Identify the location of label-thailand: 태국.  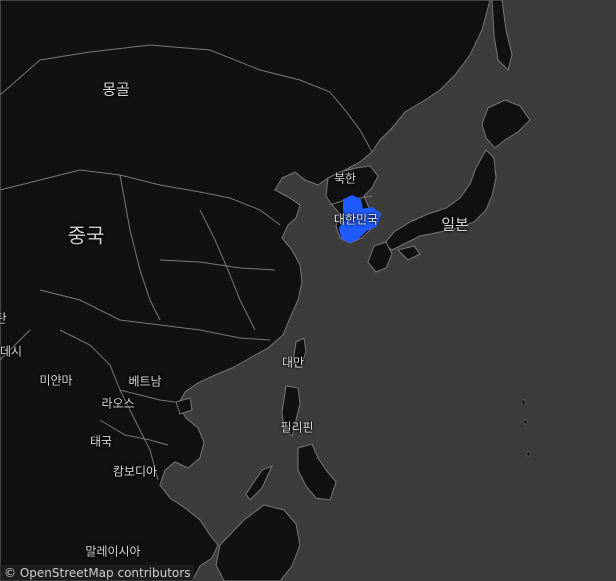
(101, 441).